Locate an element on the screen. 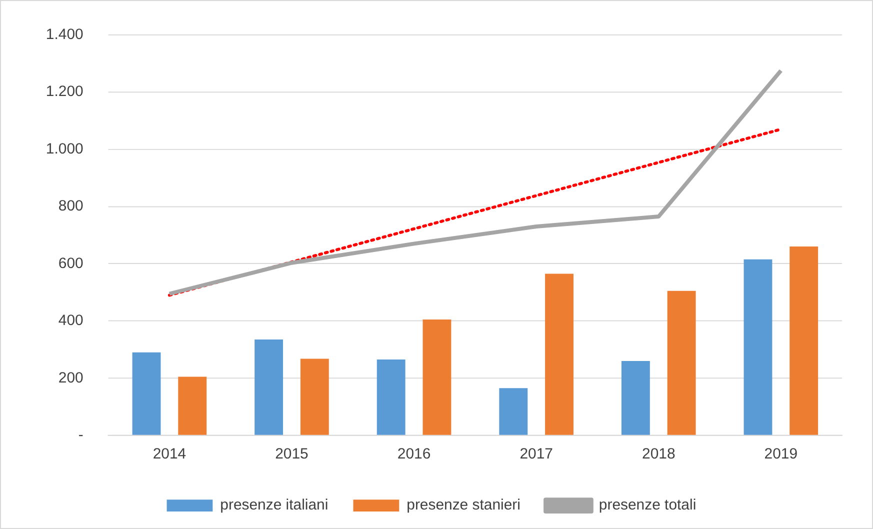 This screenshot has width=873, height=529. y-tick-label: 400 is located at coordinates (71, 321).